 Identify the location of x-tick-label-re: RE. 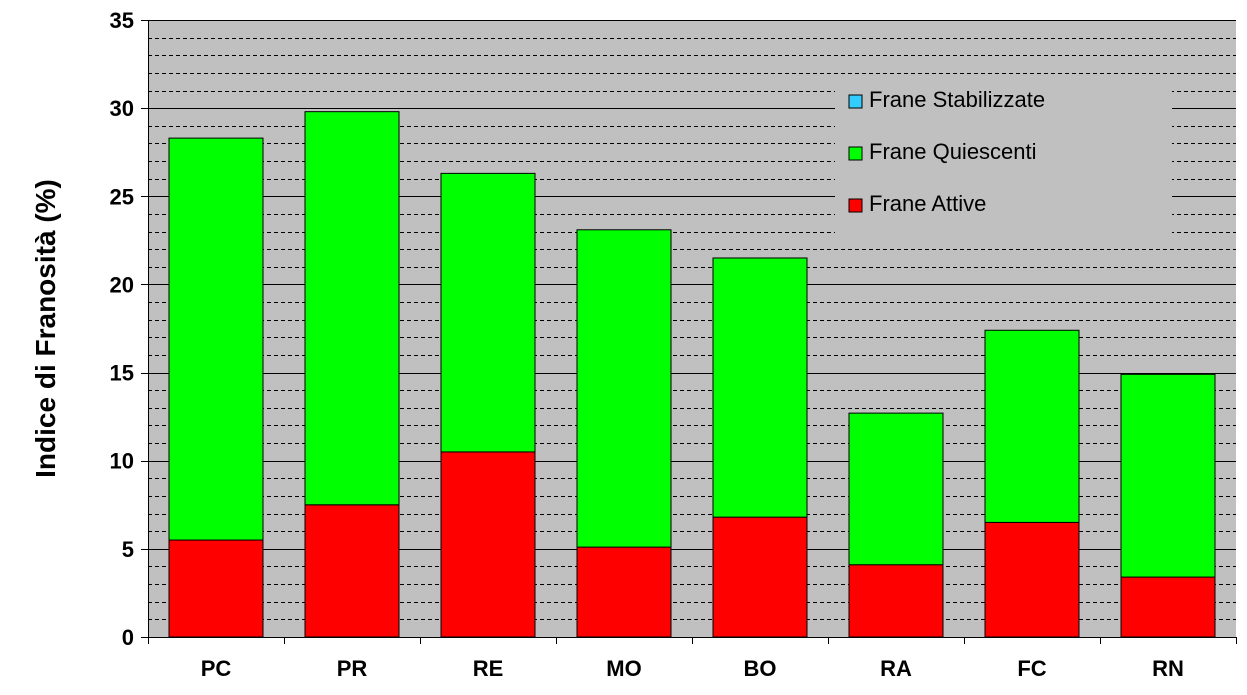
(488, 668).